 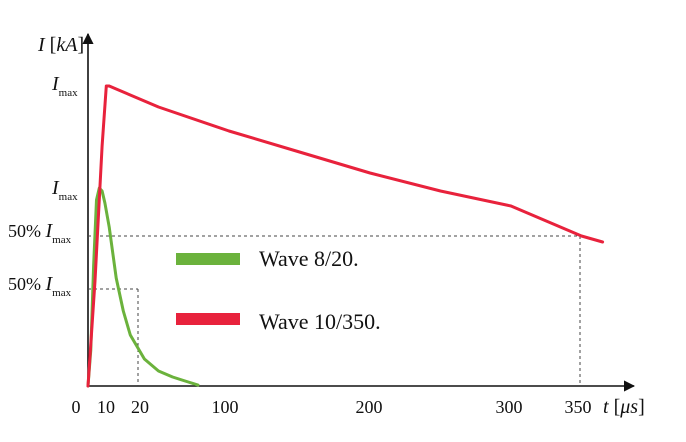 What do you see at coordinates (76, 407) in the screenshot?
I see `x-tick-label: 0` at bounding box center [76, 407].